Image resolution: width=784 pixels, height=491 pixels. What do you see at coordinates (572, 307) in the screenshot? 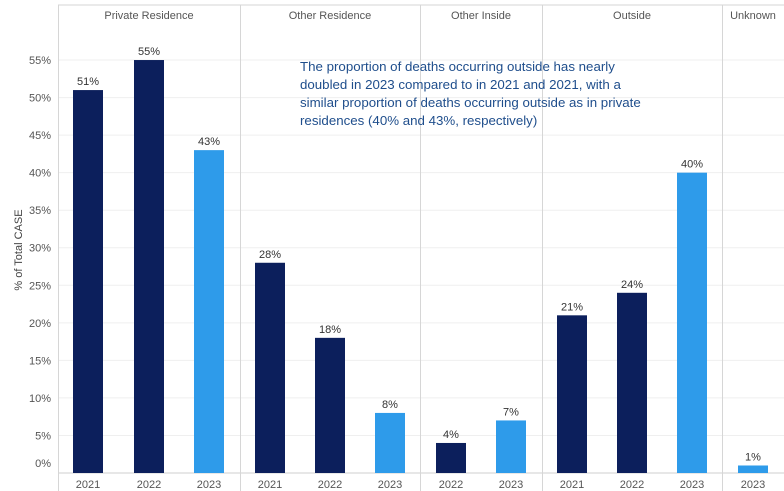
I see `data-label: 21%` at bounding box center [572, 307].